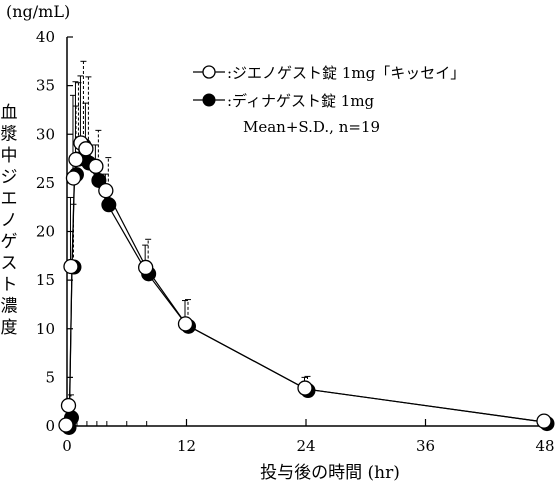  What do you see at coordinates (9, 328) in the screenshot?
I see `y-axis-title-char: 度` at bounding box center [9, 328].